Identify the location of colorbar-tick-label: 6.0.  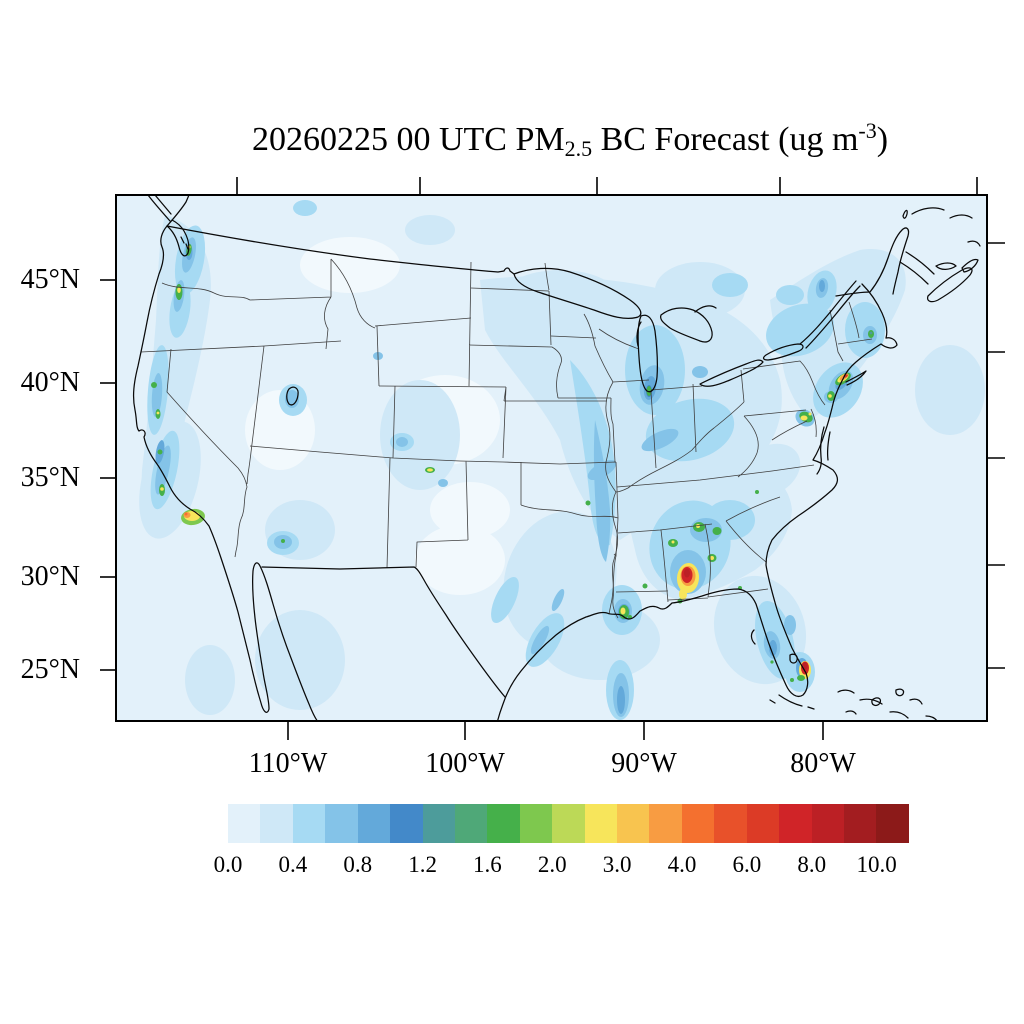
(747, 864).